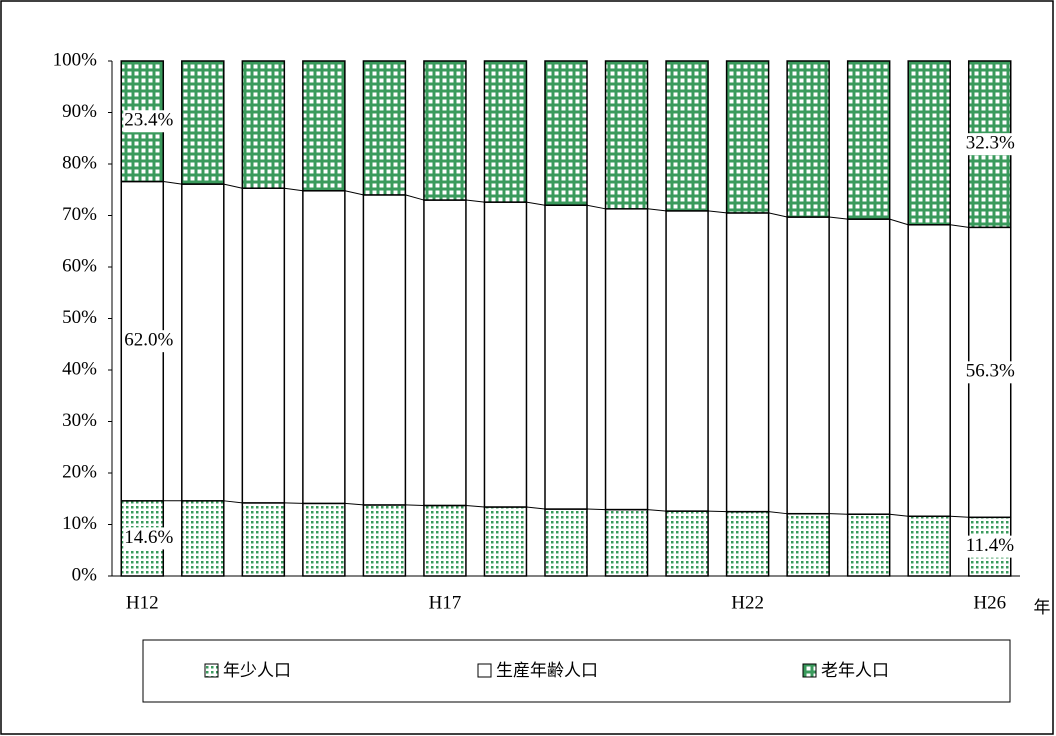 The width and height of the screenshot is (1056, 736). What do you see at coordinates (79, 162) in the screenshot?
I see `y-tick-label: 80%` at bounding box center [79, 162].